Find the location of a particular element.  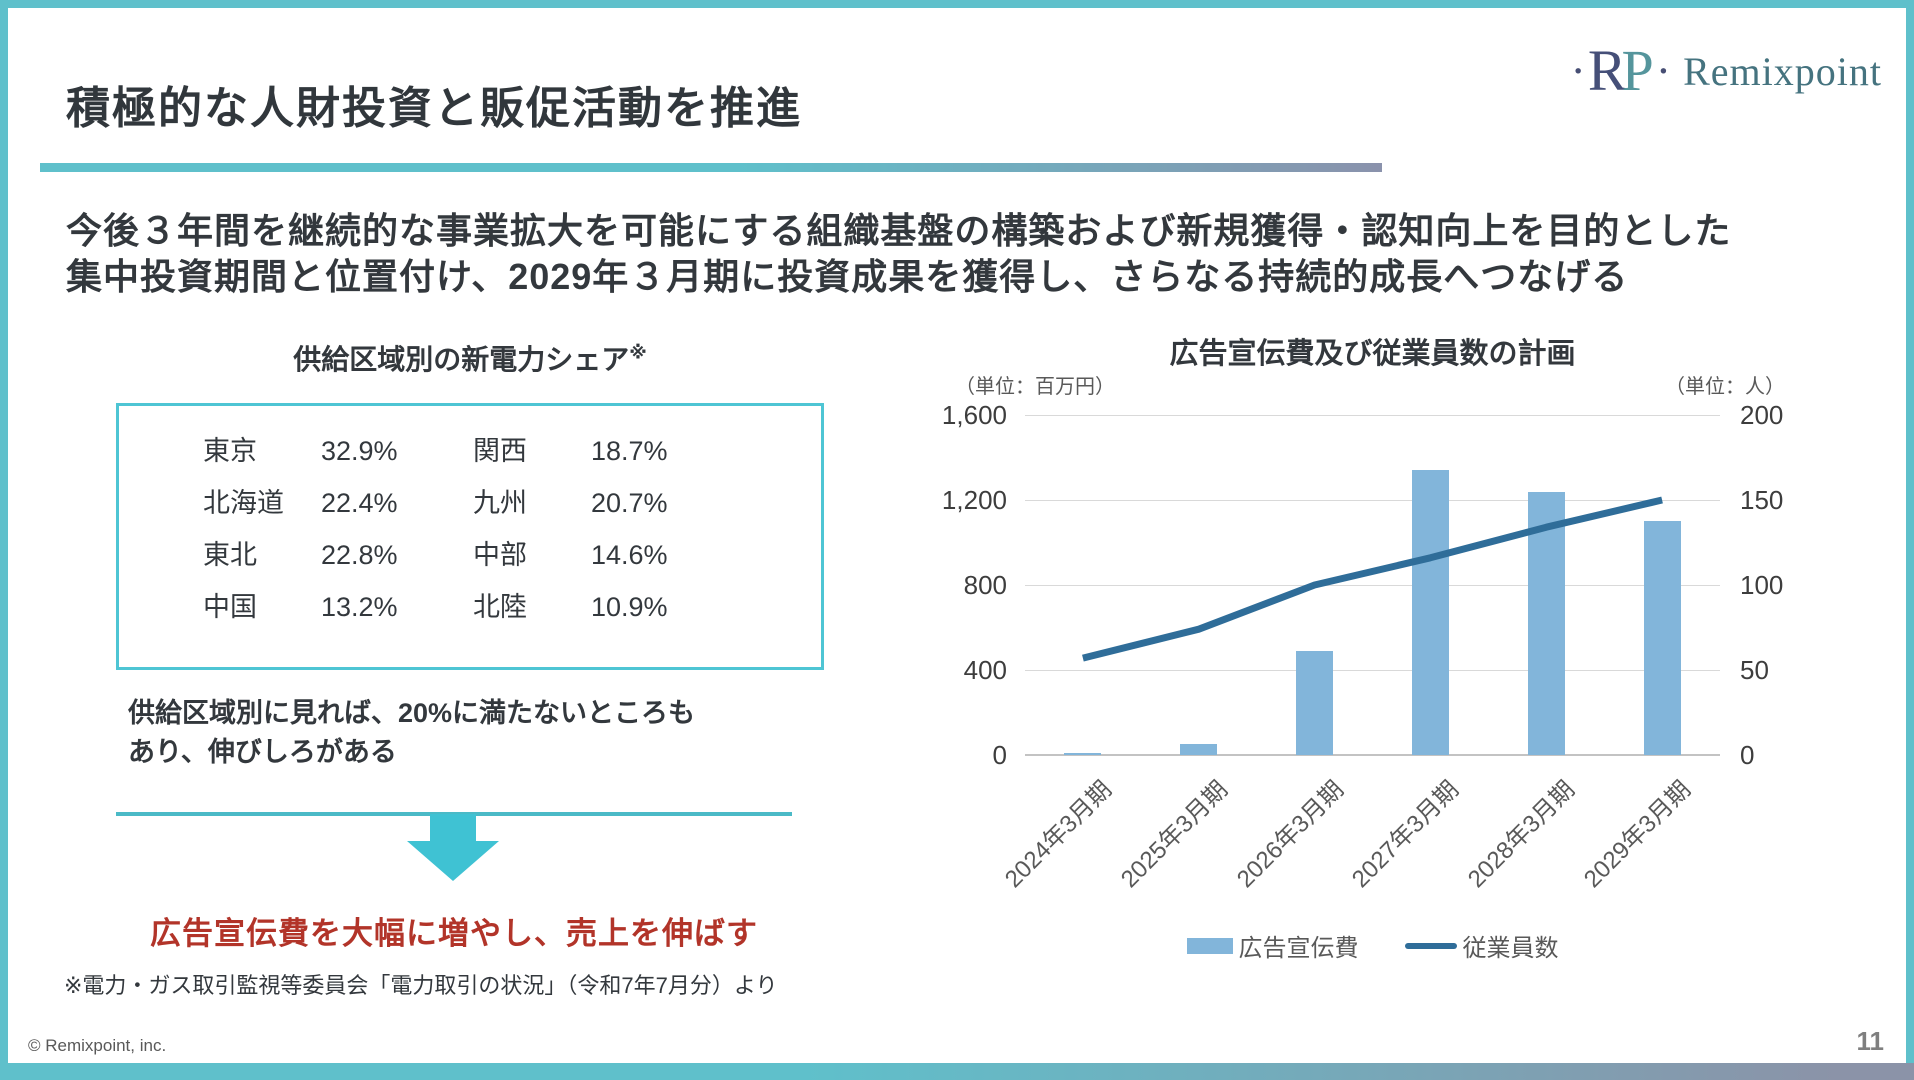

share-region: 東北 is located at coordinates (230, 555).